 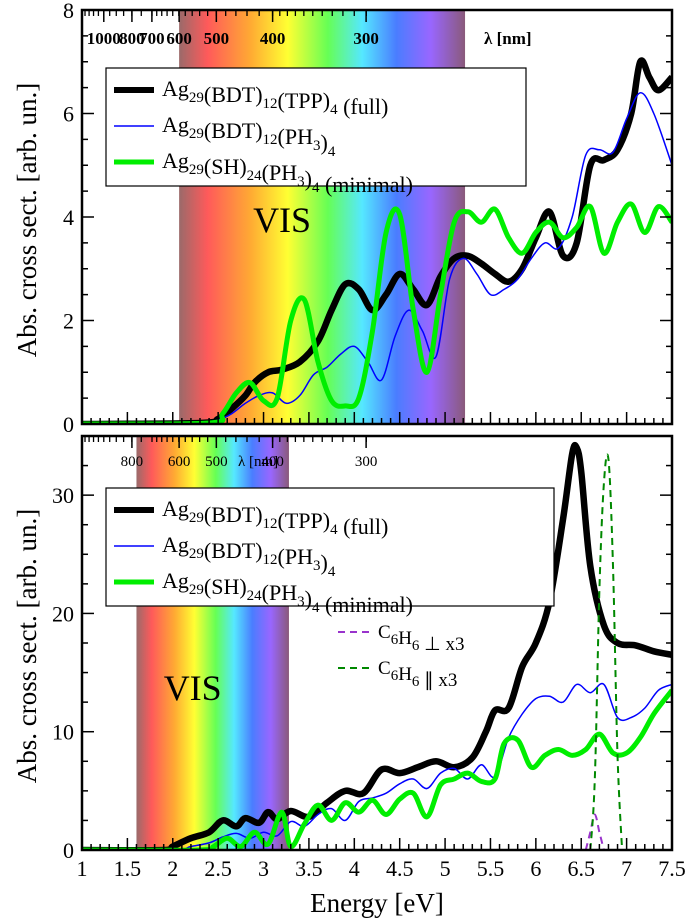 What do you see at coordinates (354, 868) in the screenshot?
I see `x-tick-label: 4` at bounding box center [354, 868].